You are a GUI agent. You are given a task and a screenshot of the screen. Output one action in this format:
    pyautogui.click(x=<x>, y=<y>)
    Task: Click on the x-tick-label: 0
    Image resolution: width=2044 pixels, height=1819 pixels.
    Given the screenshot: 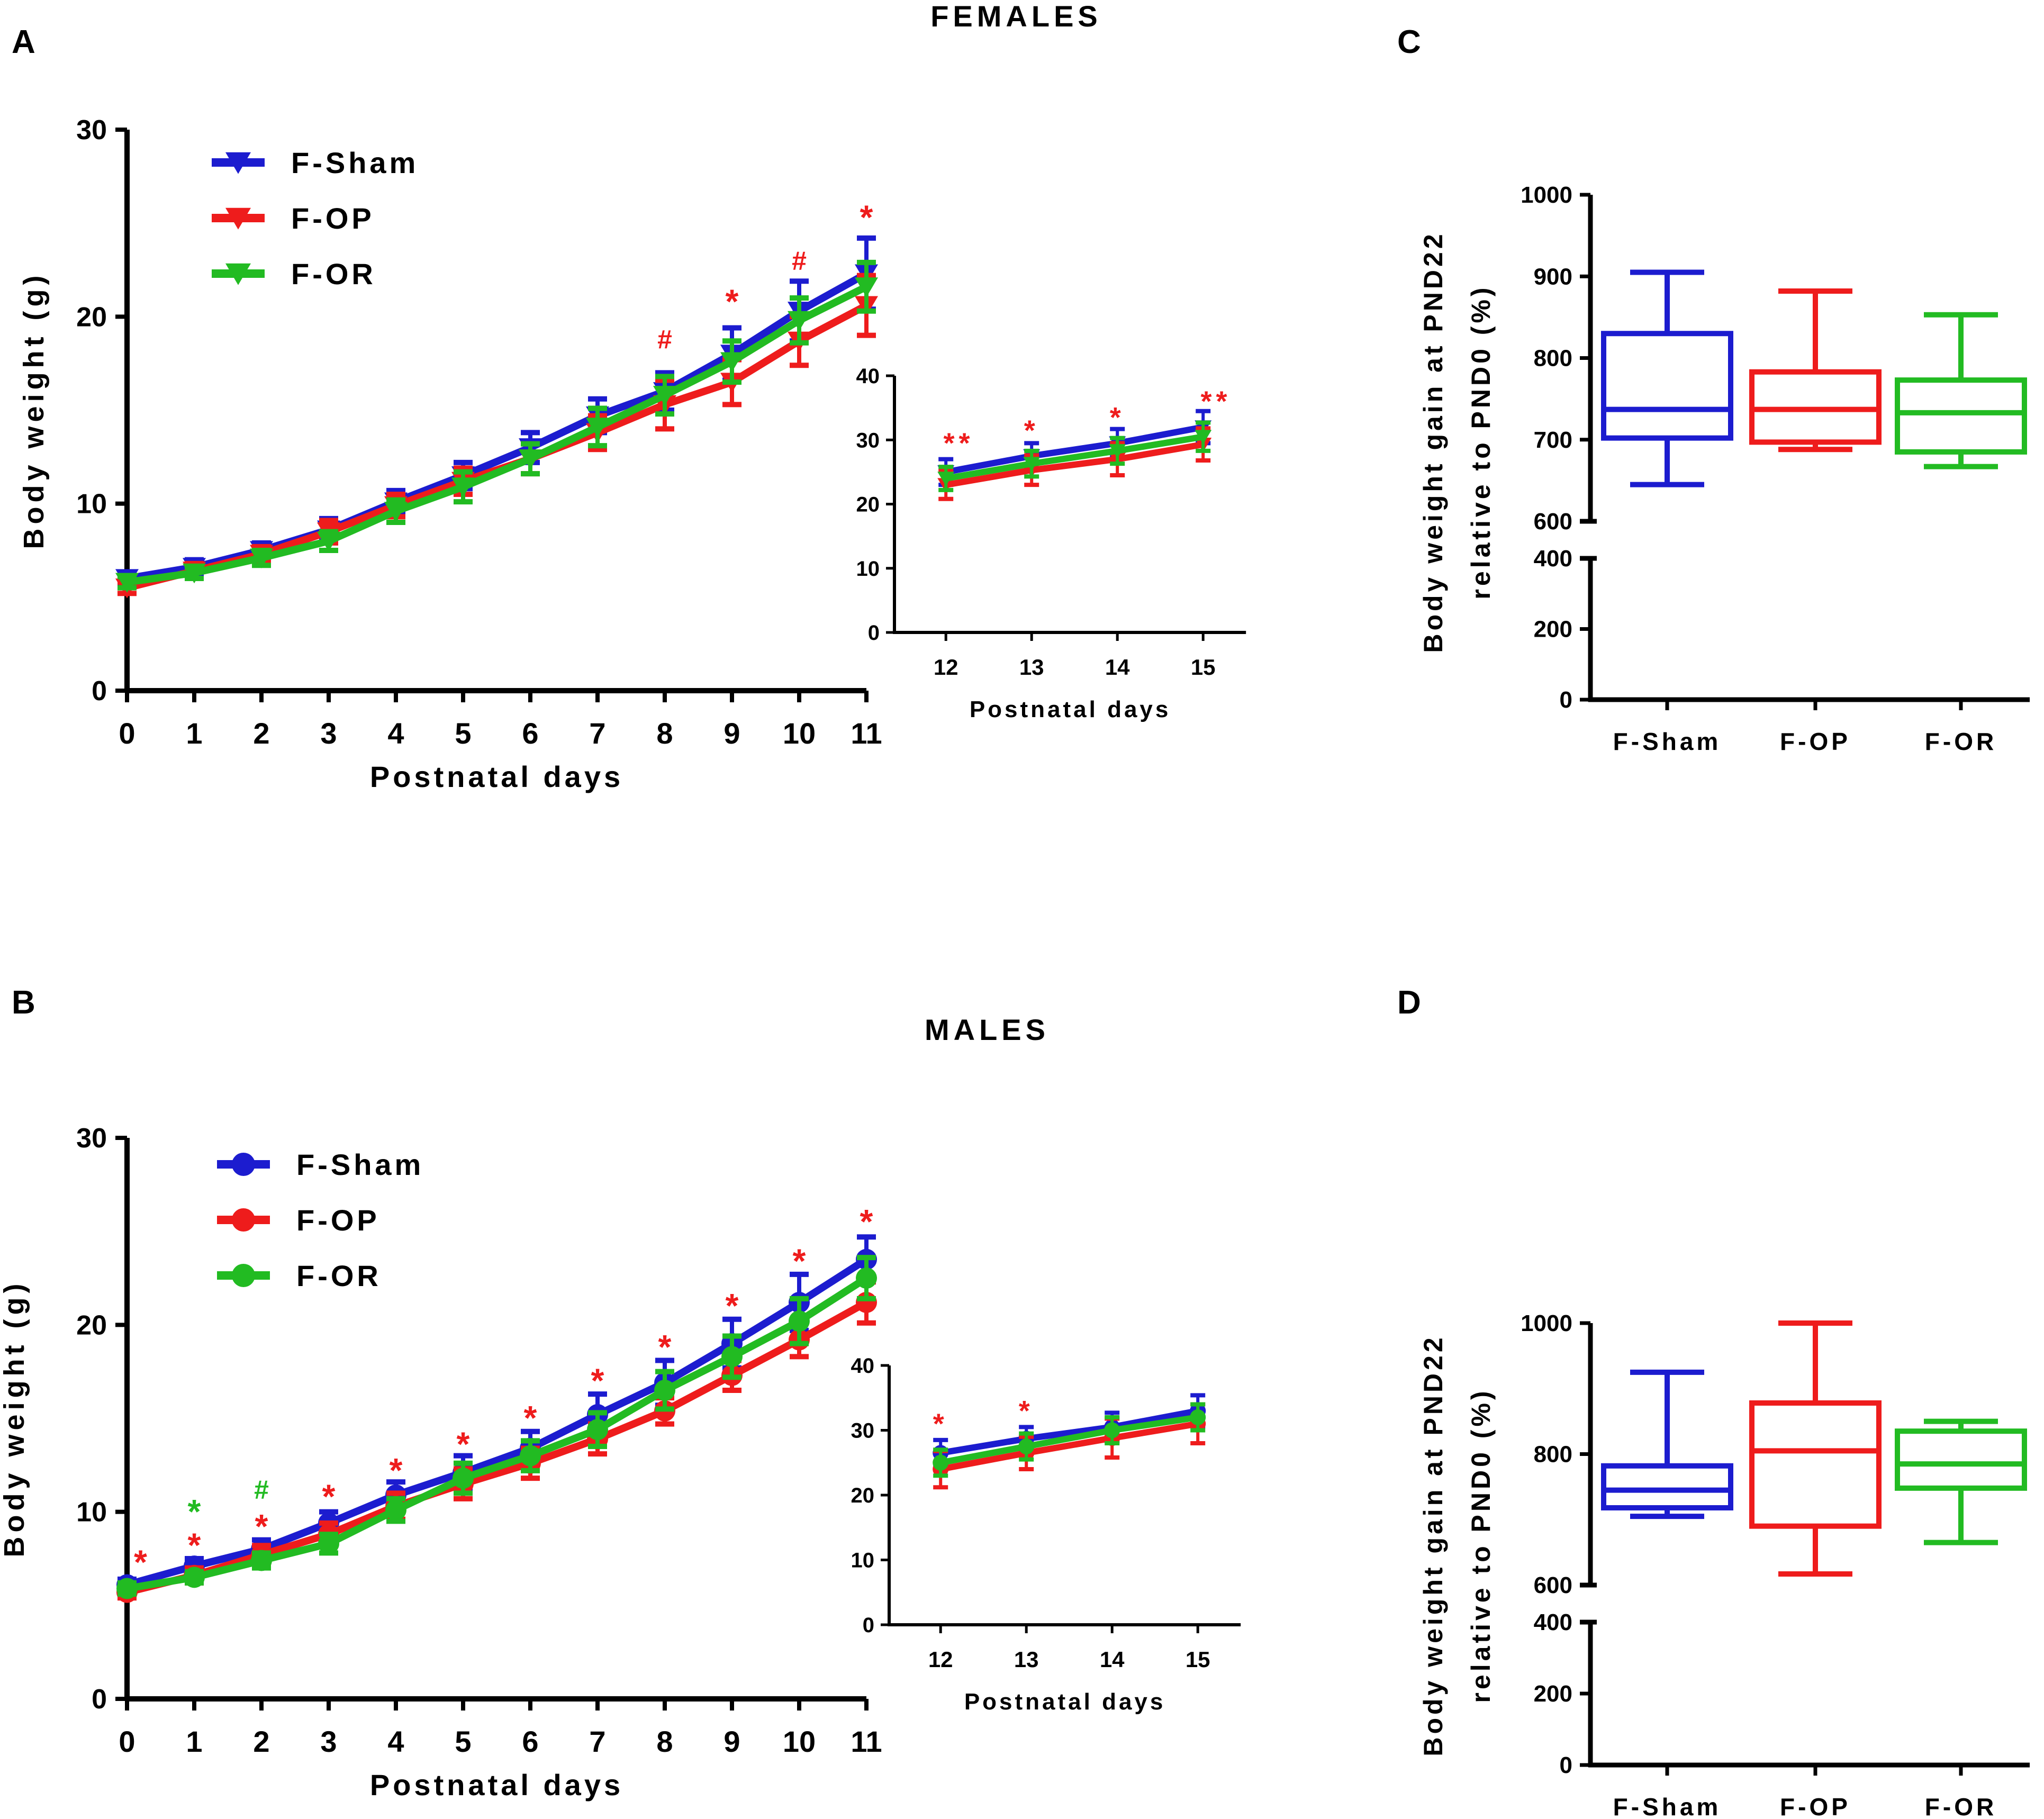 What is the action you would take?
    pyautogui.click(x=127, y=733)
    